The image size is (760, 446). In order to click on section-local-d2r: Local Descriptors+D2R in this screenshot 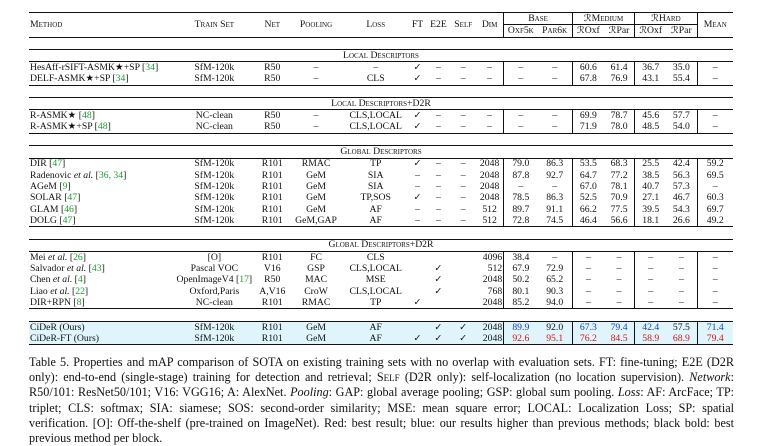, I will do `click(381, 104)`.